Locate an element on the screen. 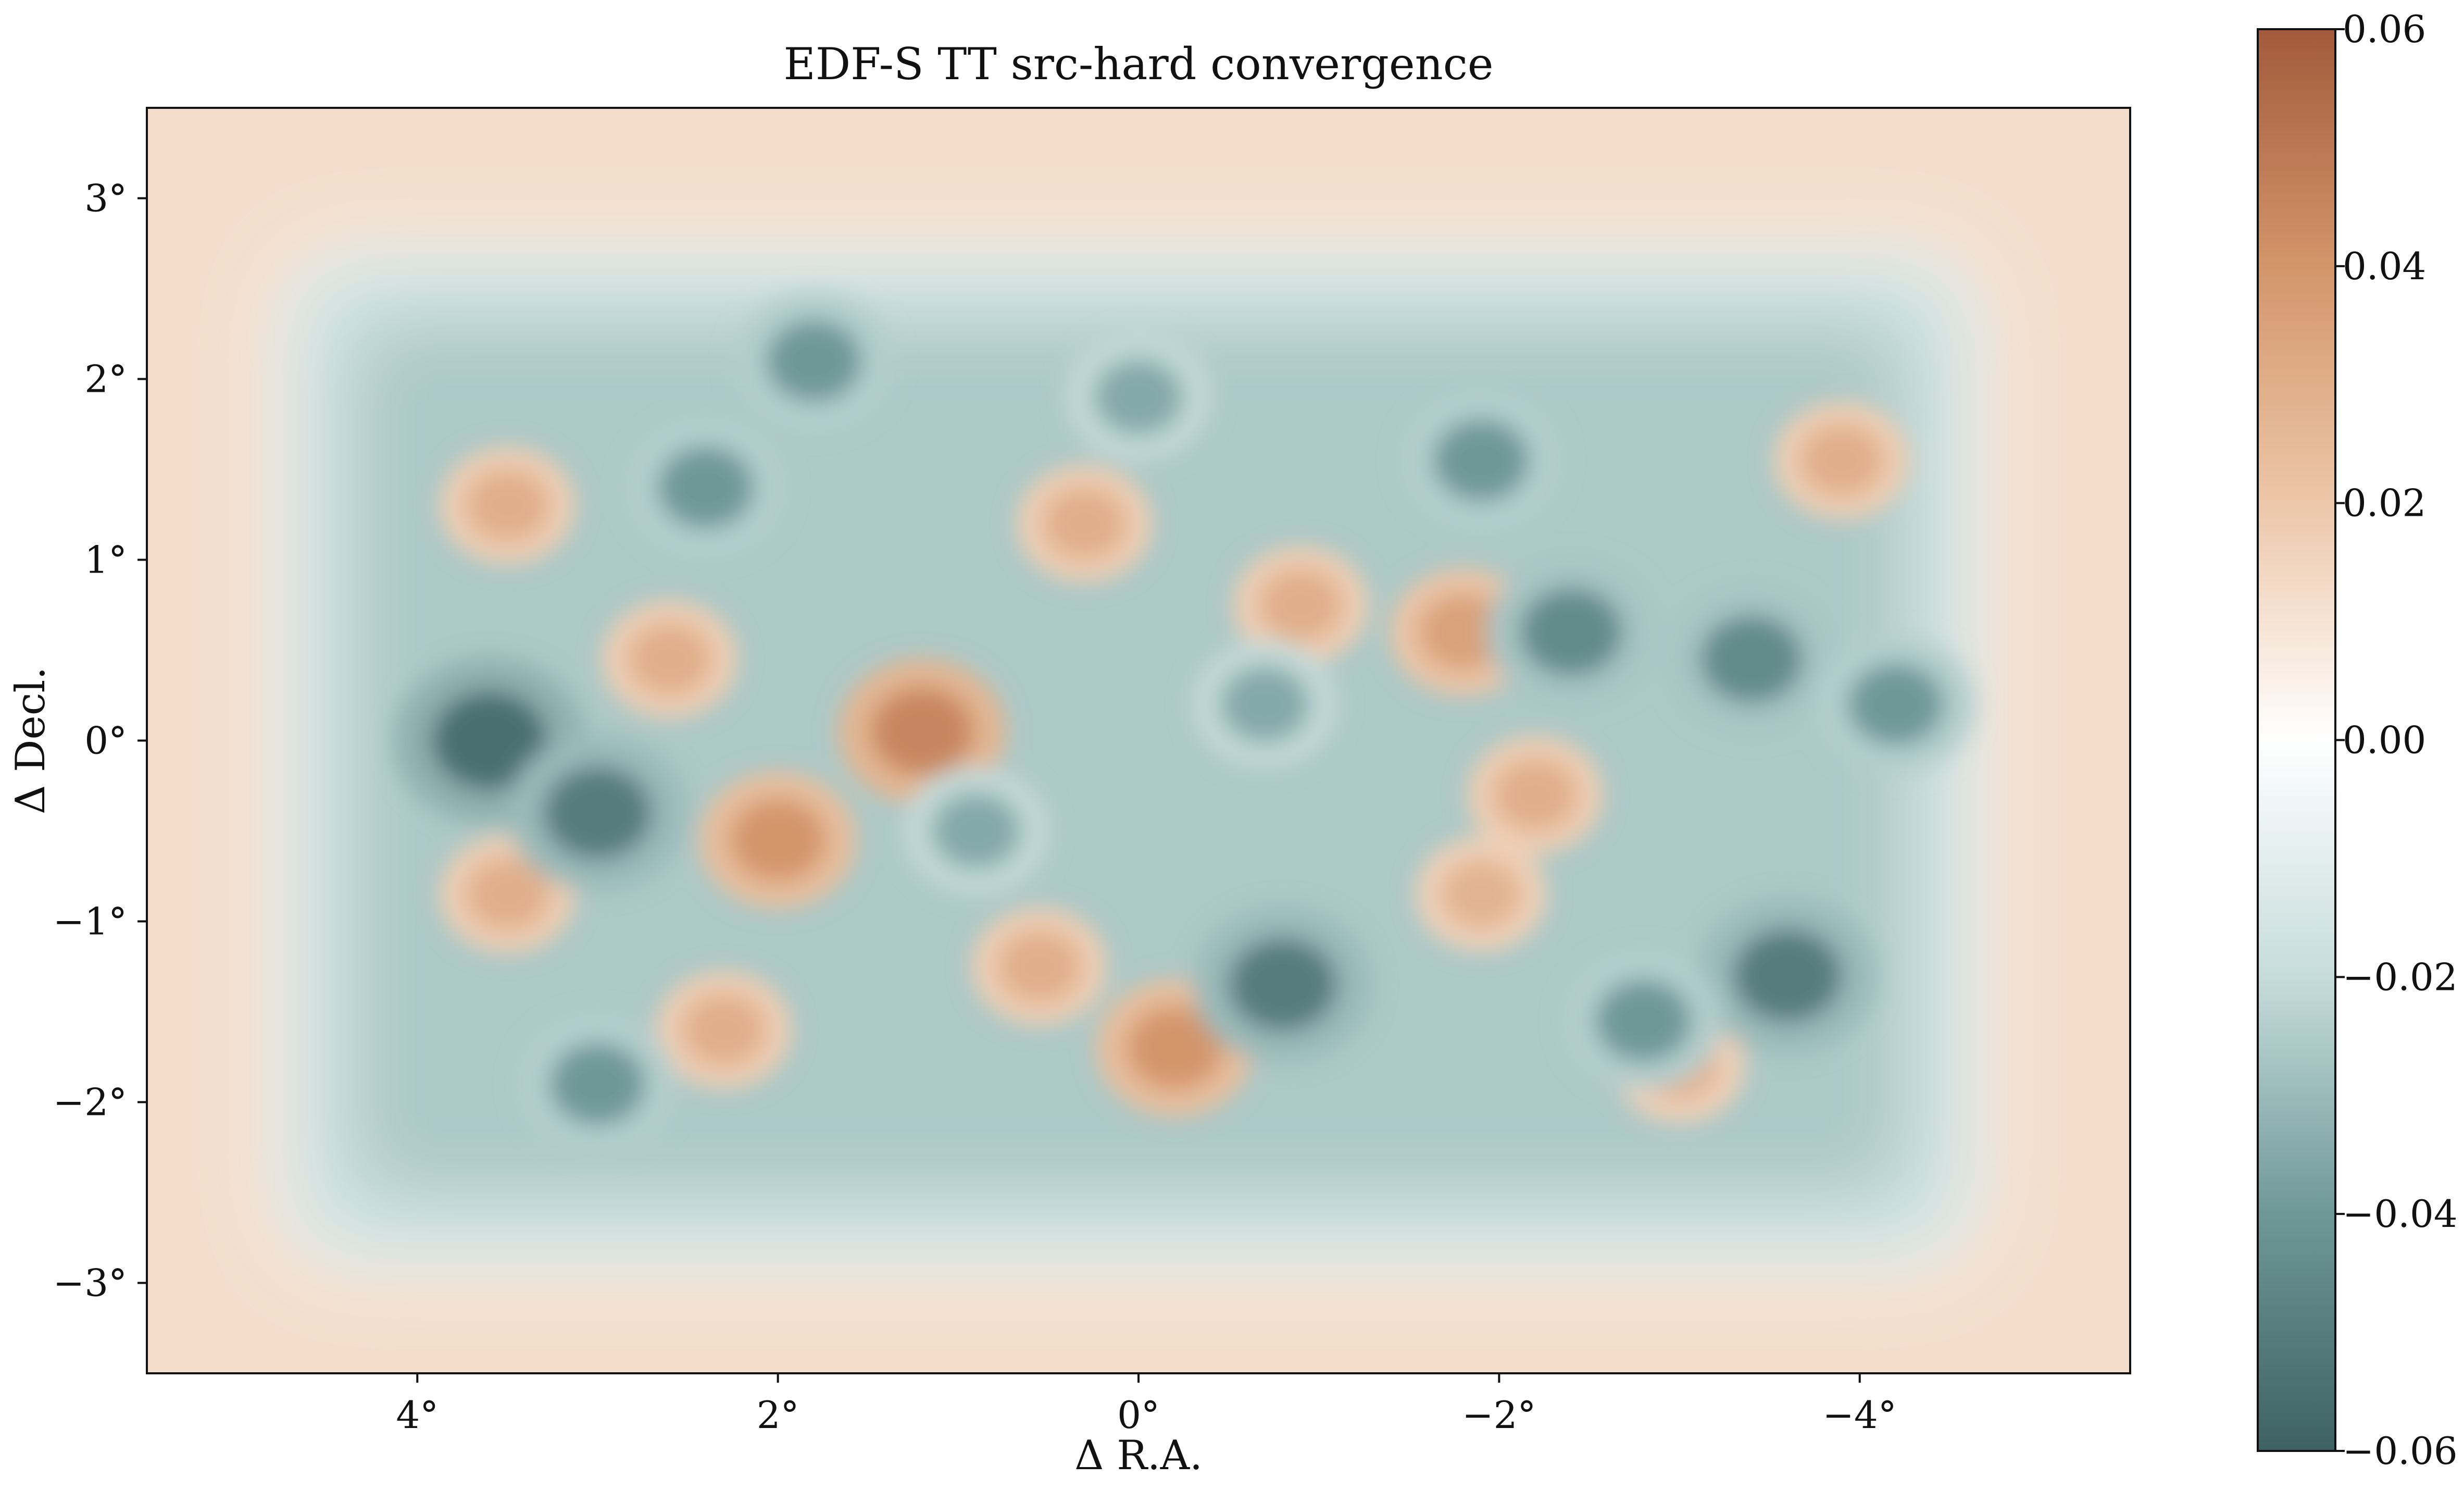 The height and width of the screenshot is (1490, 2464). colorbar-tick-label: −0.02 is located at coordinates (2400, 977).